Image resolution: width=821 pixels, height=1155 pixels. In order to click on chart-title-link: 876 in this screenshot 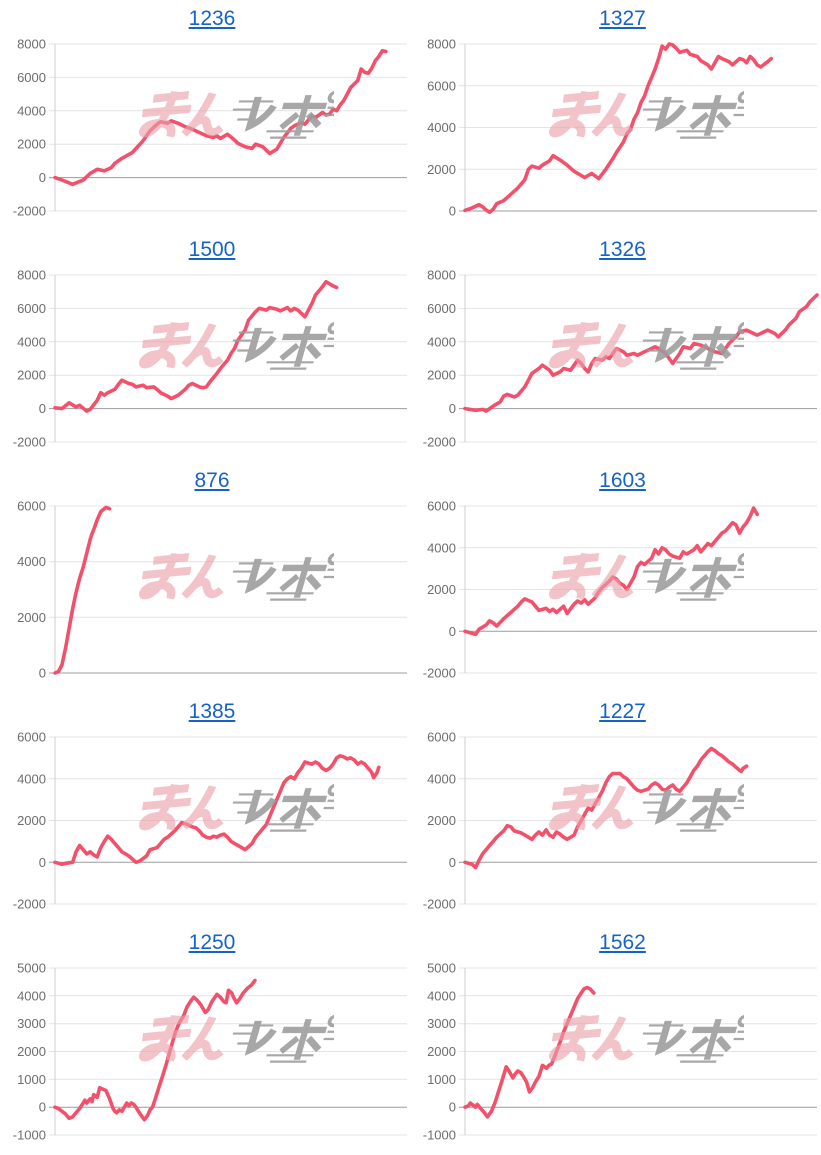, I will do `click(212, 480)`.